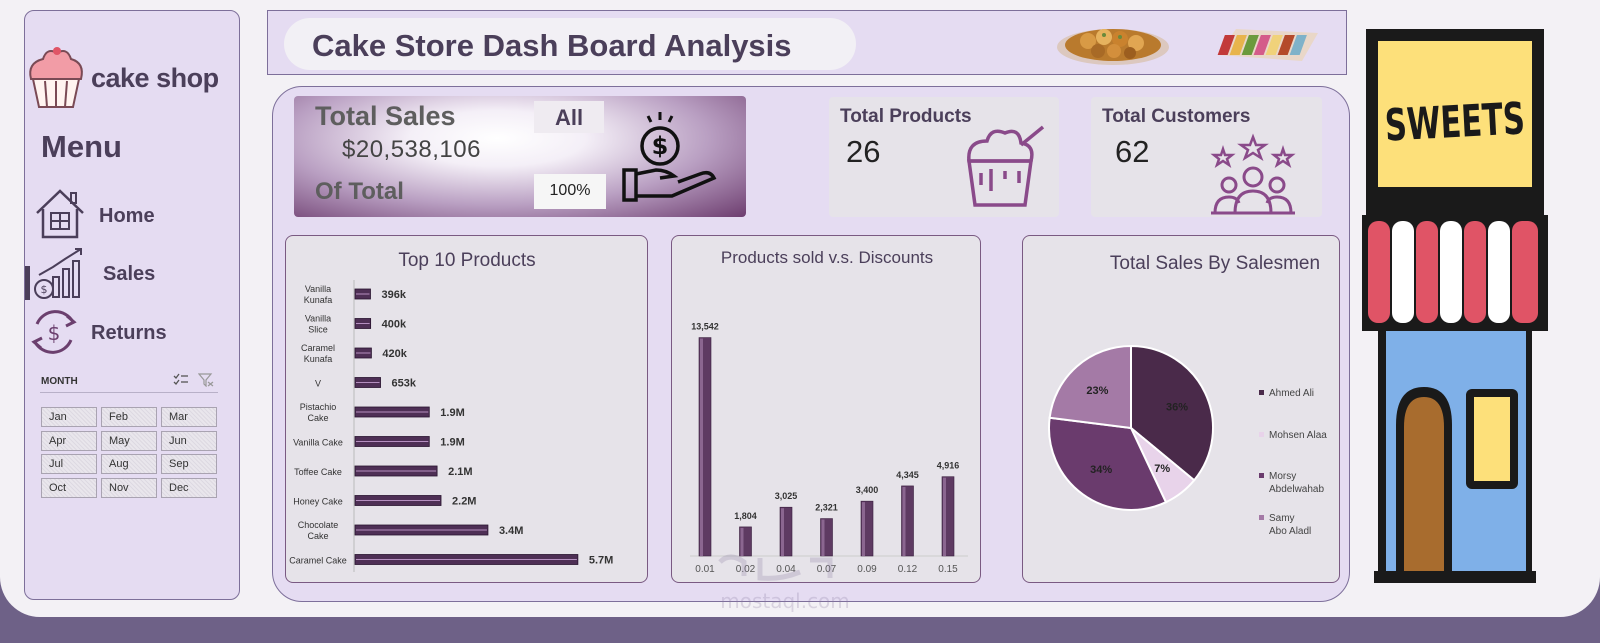 The image size is (1600, 643). What do you see at coordinates (907, 475) in the screenshot?
I see `data-label: 4,345` at bounding box center [907, 475].